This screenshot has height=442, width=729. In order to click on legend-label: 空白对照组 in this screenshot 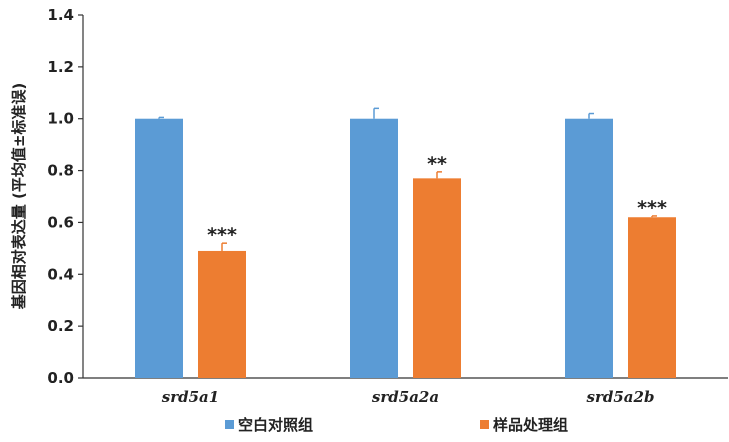, I will do `click(275, 425)`.